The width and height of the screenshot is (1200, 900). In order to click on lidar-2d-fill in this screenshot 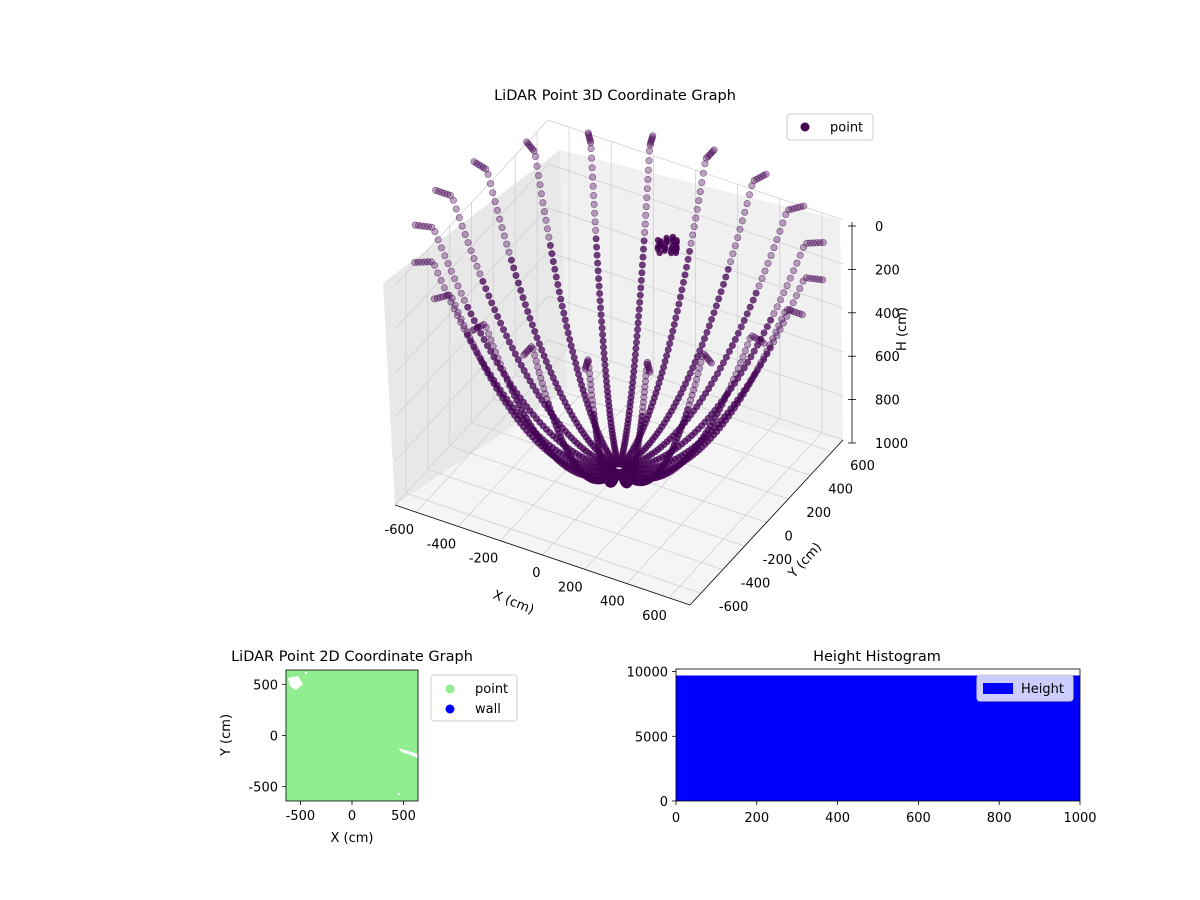, I will do `click(352, 735)`.